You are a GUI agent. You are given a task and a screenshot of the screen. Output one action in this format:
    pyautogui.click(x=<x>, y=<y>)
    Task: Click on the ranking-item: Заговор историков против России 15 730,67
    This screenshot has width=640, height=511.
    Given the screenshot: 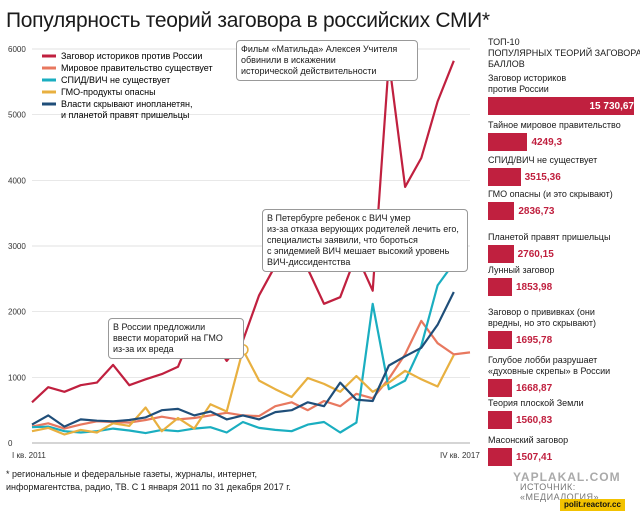 What is the action you would take?
    pyautogui.click(x=564, y=94)
    